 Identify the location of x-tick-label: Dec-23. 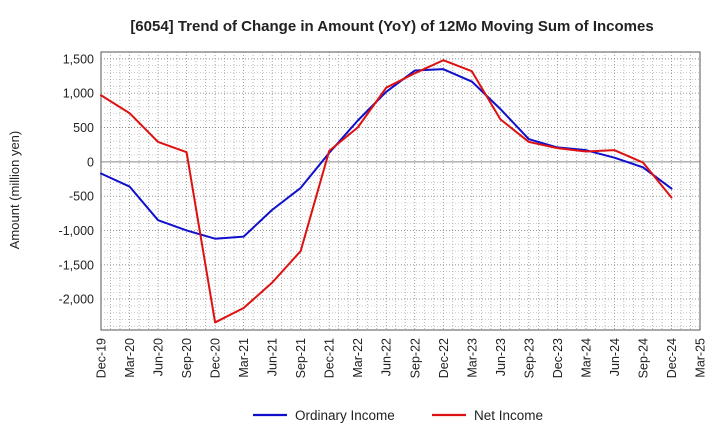
(558, 358).